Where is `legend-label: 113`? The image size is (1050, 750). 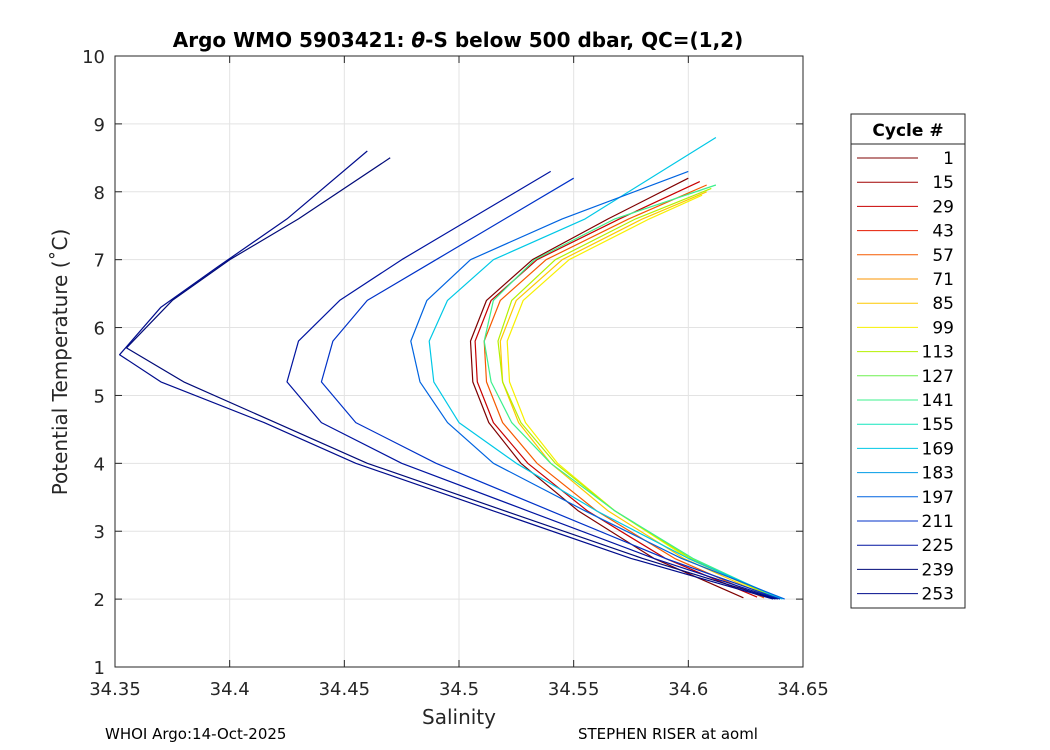
legend-label: 113 is located at coordinates (938, 353).